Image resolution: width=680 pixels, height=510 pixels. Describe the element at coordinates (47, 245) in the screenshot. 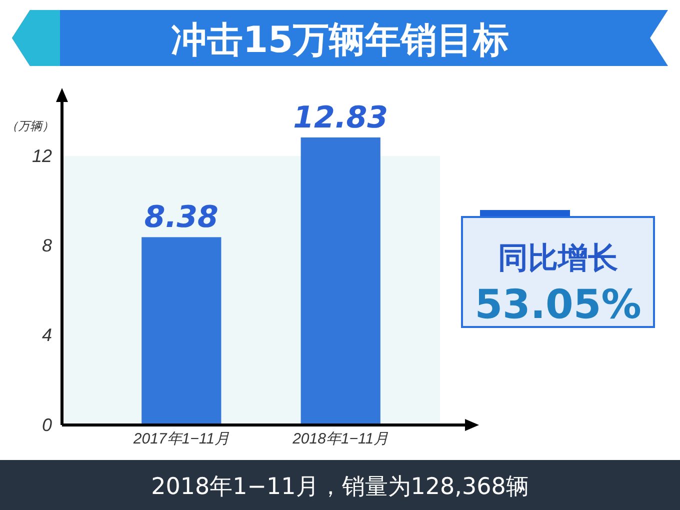

I see `y-tick-label: 8` at that location.